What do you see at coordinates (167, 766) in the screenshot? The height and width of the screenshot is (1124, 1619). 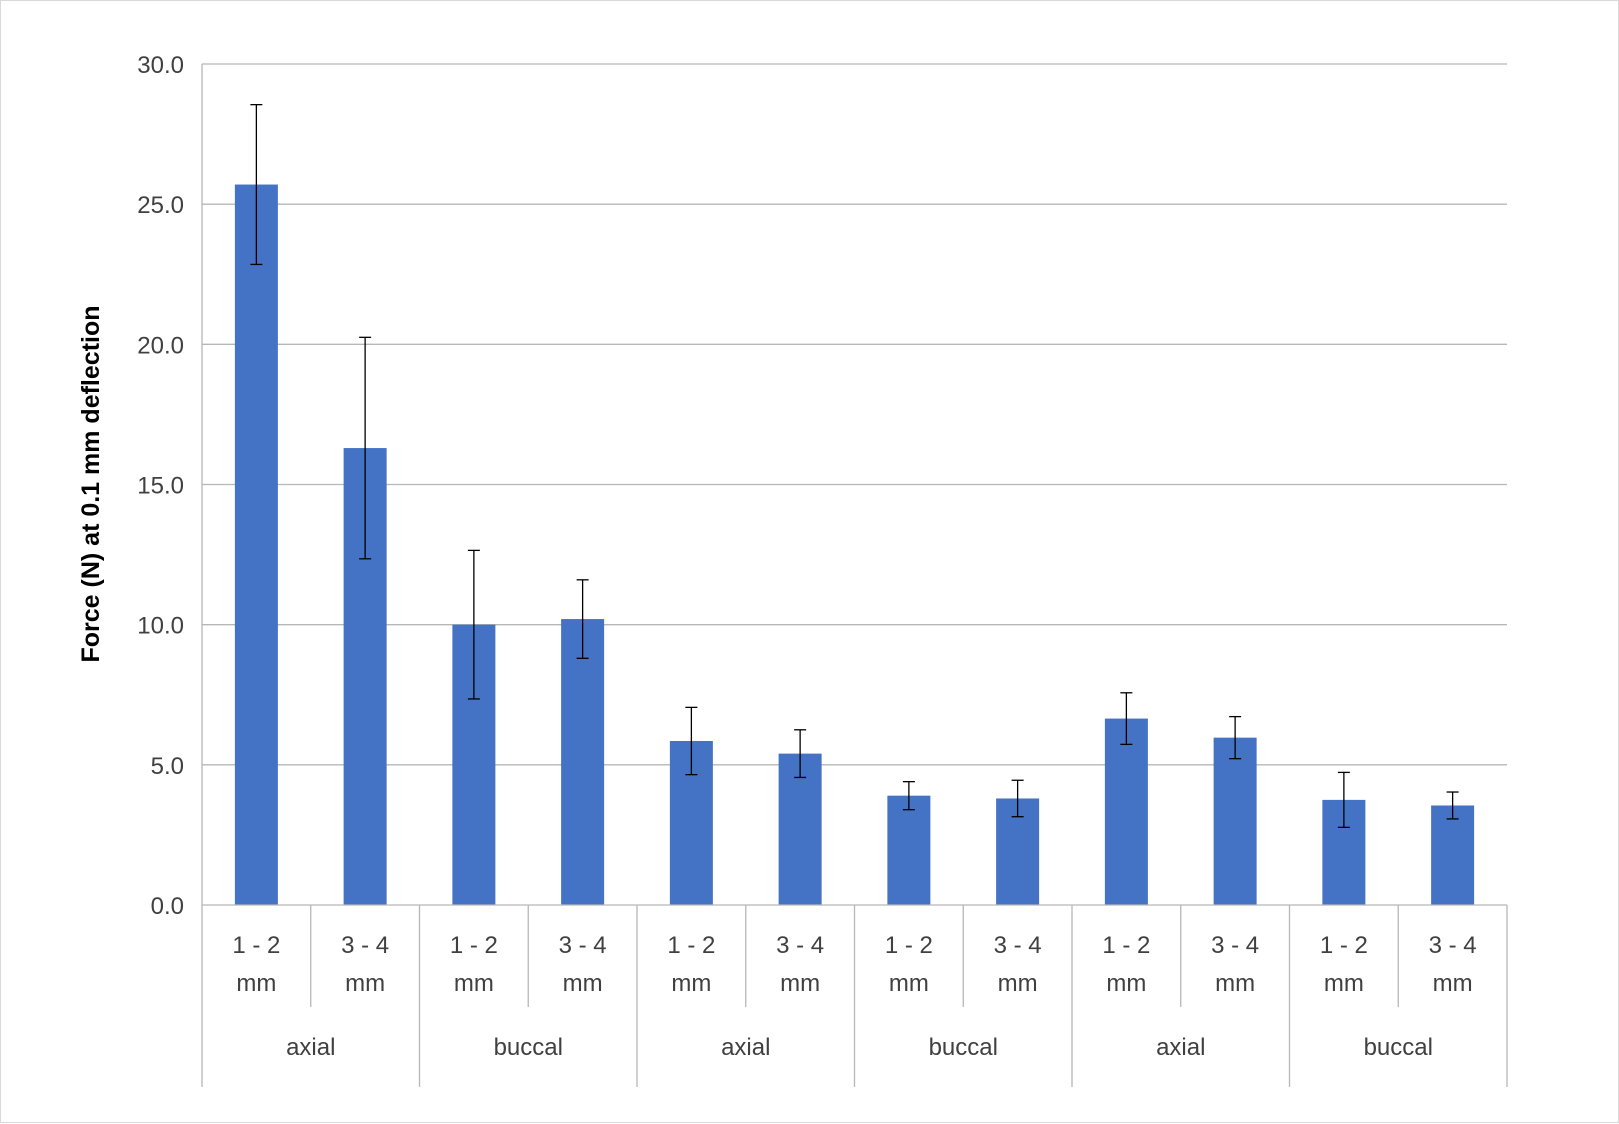 I see `y-tick-label-1: 5.0` at bounding box center [167, 766].